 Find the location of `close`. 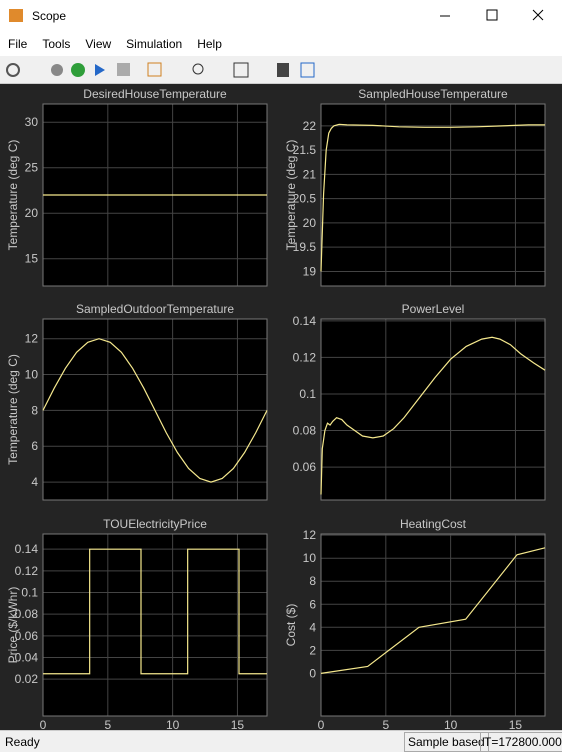

close is located at coordinates (538, 15).